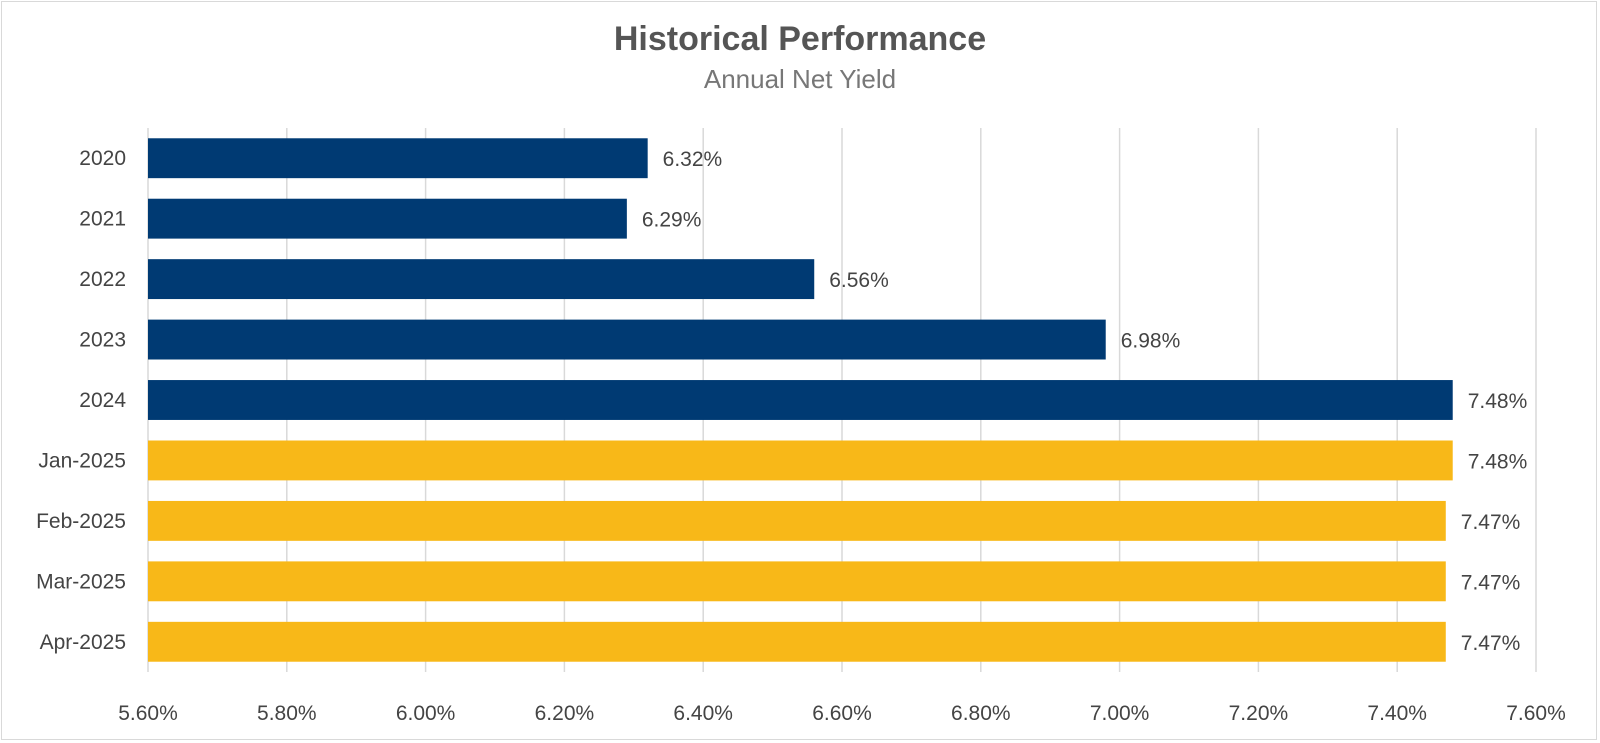 The image size is (1600, 743). Describe the element at coordinates (1536, 713) in the screenshot. I see `x-tick-label: 7.60%` at that location.